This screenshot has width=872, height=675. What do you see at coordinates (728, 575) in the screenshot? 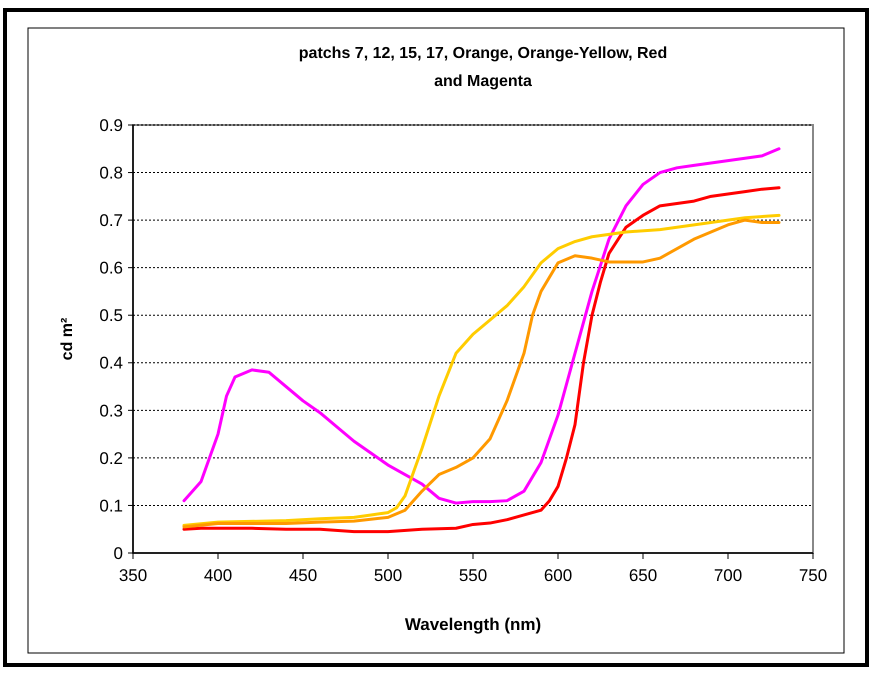
I see `x-tick-label: 700` at bounding box center [728, 575].